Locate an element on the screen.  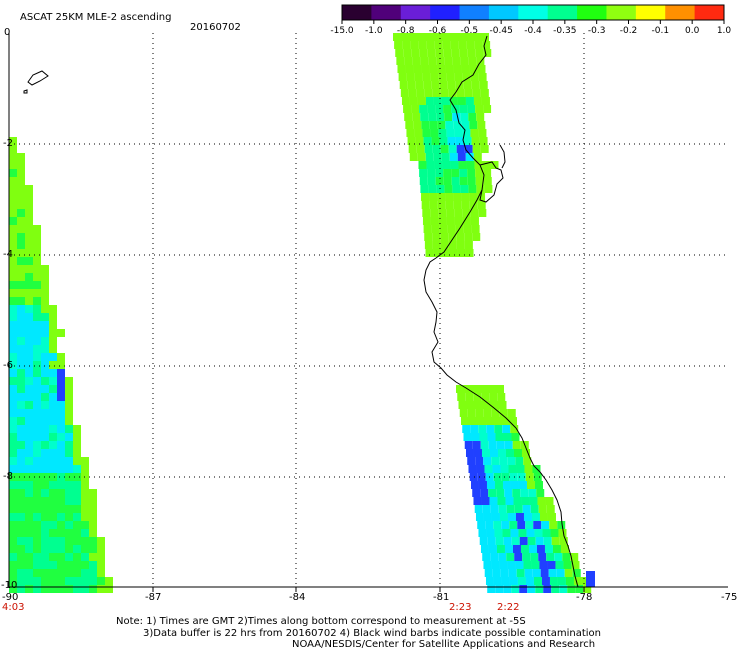
colorbar-label: -0.2 is located at coordinates (629, 31).